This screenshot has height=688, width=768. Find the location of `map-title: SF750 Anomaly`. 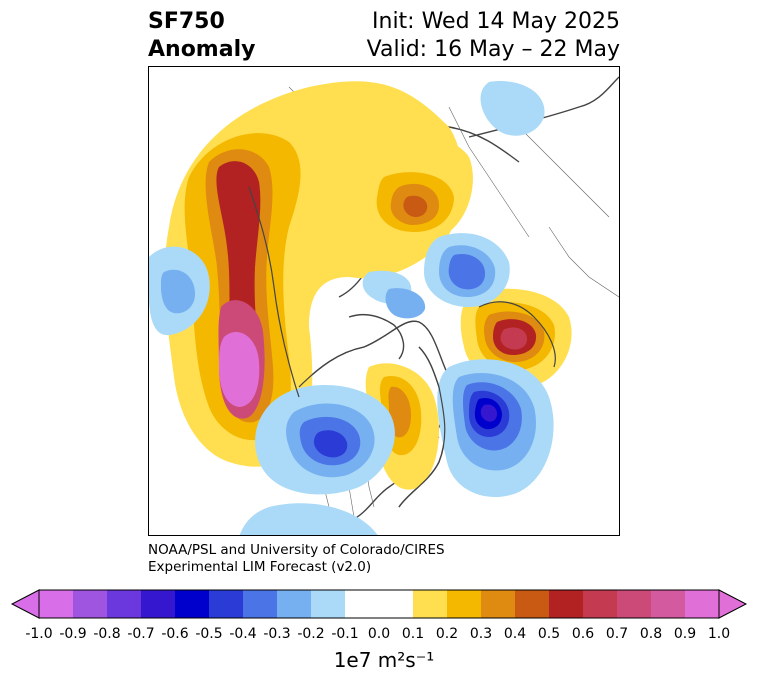

map-title: SF750 Anomaly is located at coordinates (201, 36).